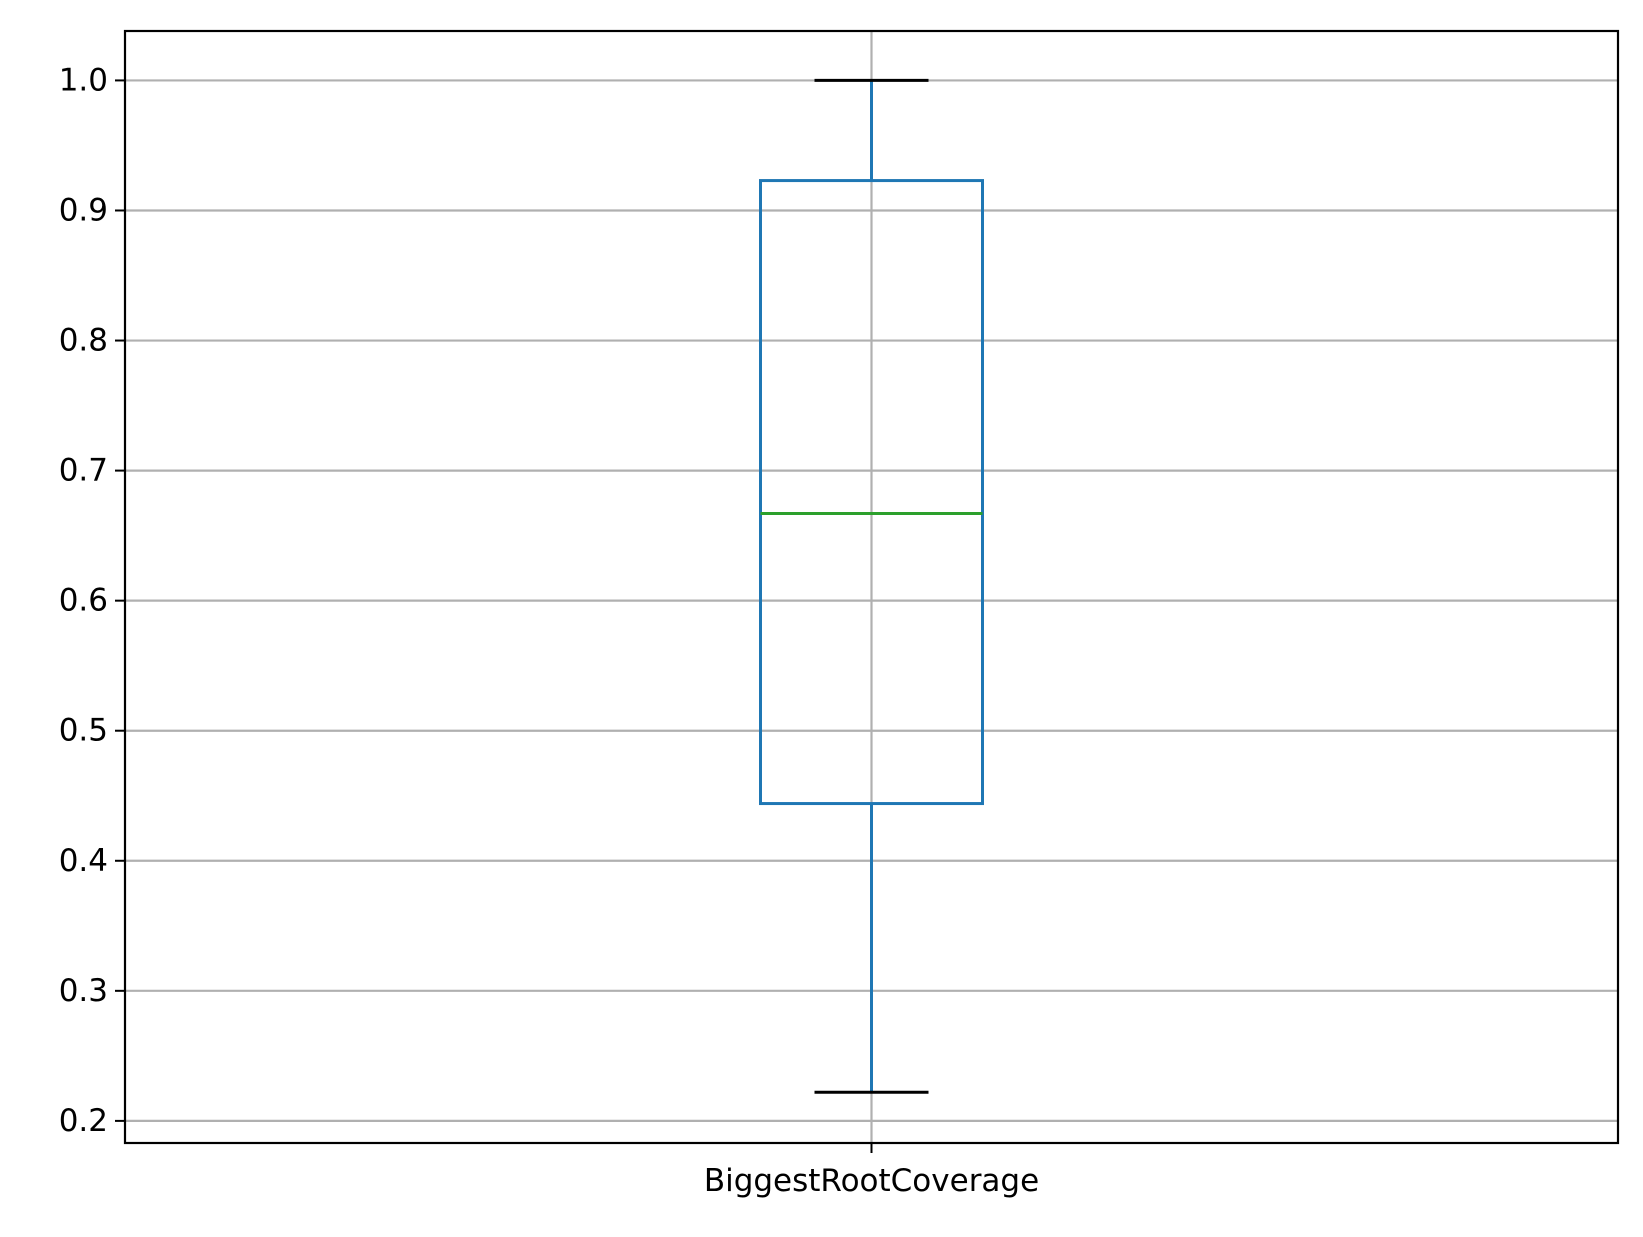  I want to click on marks-layer, so click(871, 586).